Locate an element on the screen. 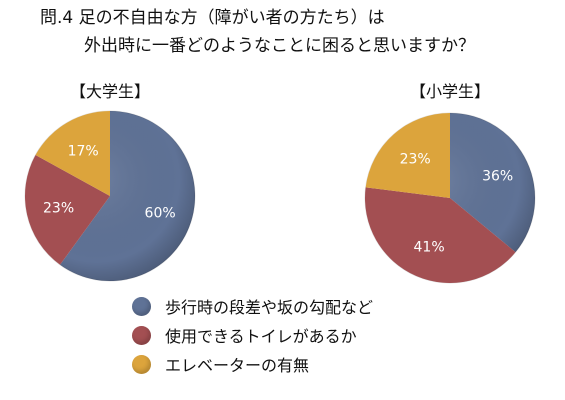  pie-slice-university-elevator is located at coordinates (72, 153).